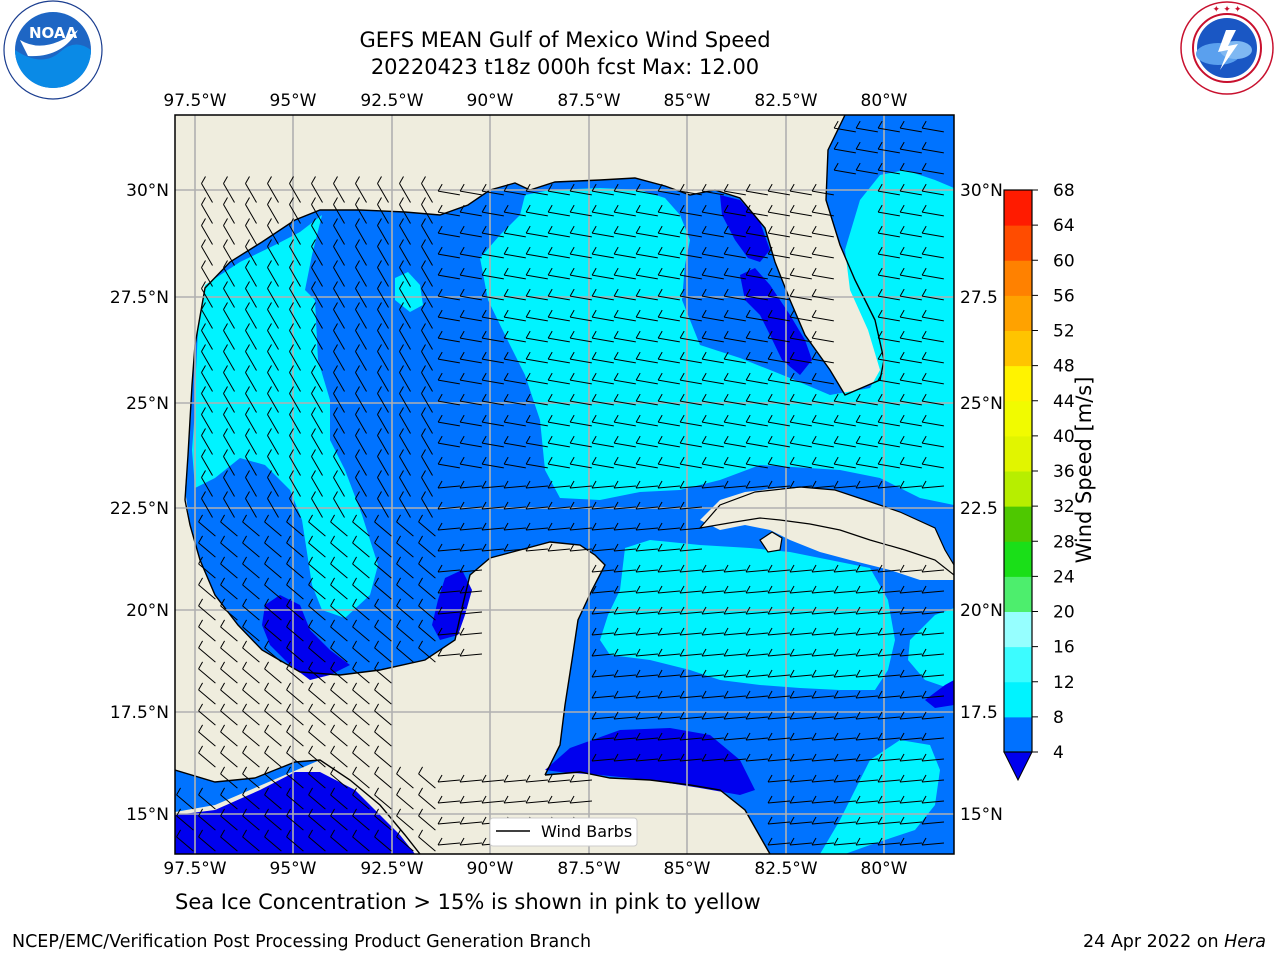  Describe the element at coordinates (391, 101) in the screenshot. I see `lon-label-top: 92.5°W` at that location.